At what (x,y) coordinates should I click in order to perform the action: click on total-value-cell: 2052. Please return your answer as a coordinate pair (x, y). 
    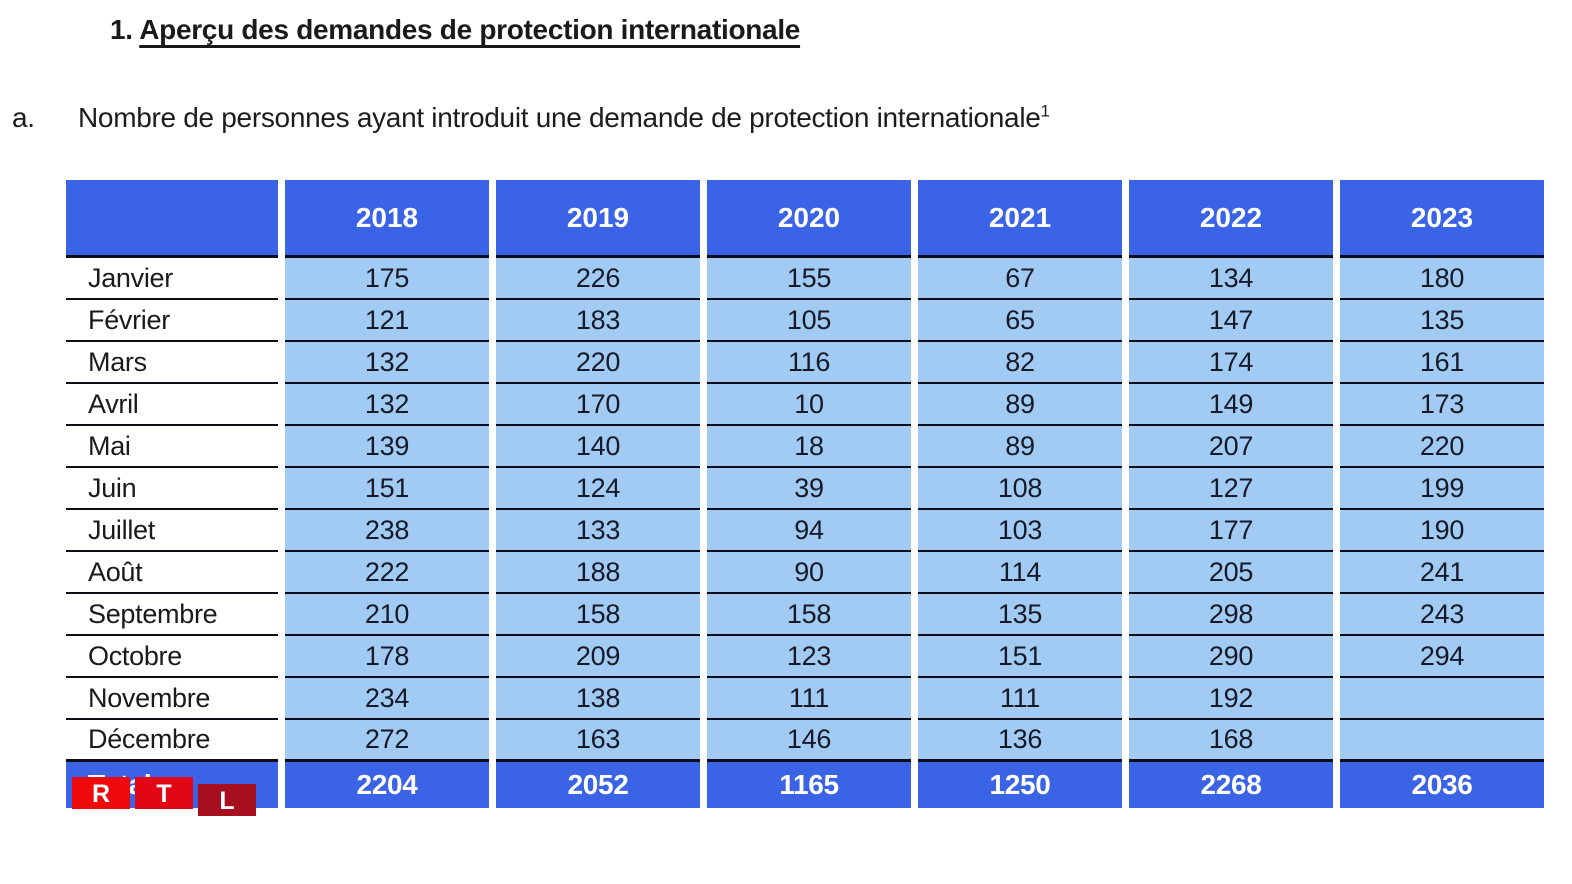
    Looking at the image, I should click on (598, 785).